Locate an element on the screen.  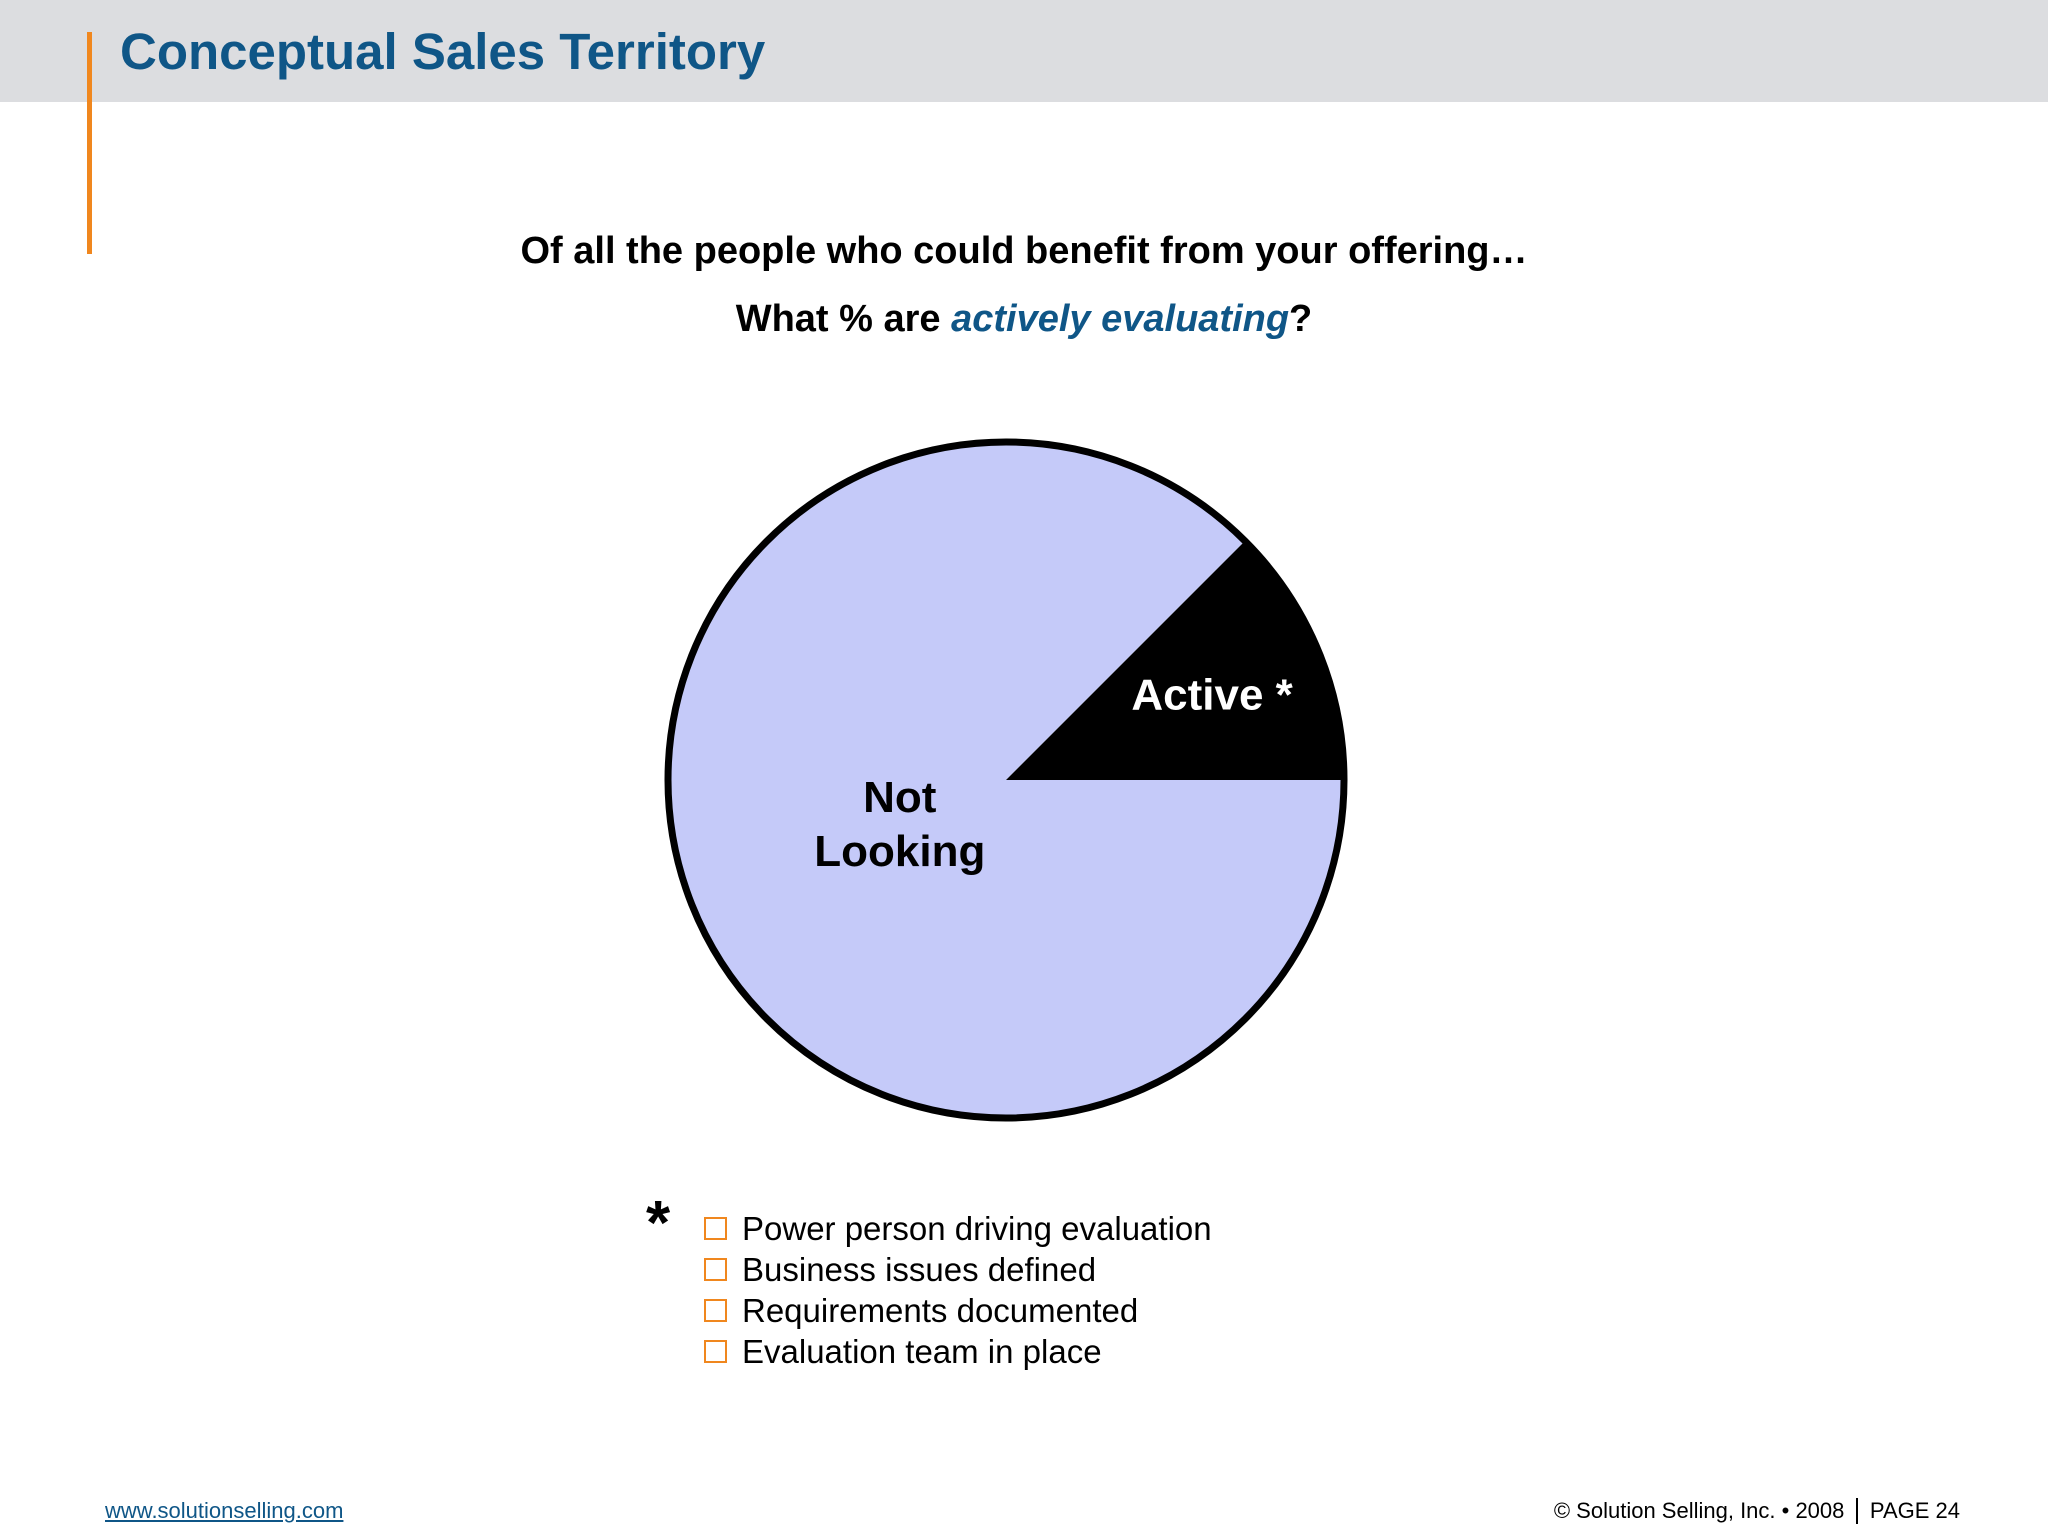
footer-separator is located at coordinates (1857, 1511).